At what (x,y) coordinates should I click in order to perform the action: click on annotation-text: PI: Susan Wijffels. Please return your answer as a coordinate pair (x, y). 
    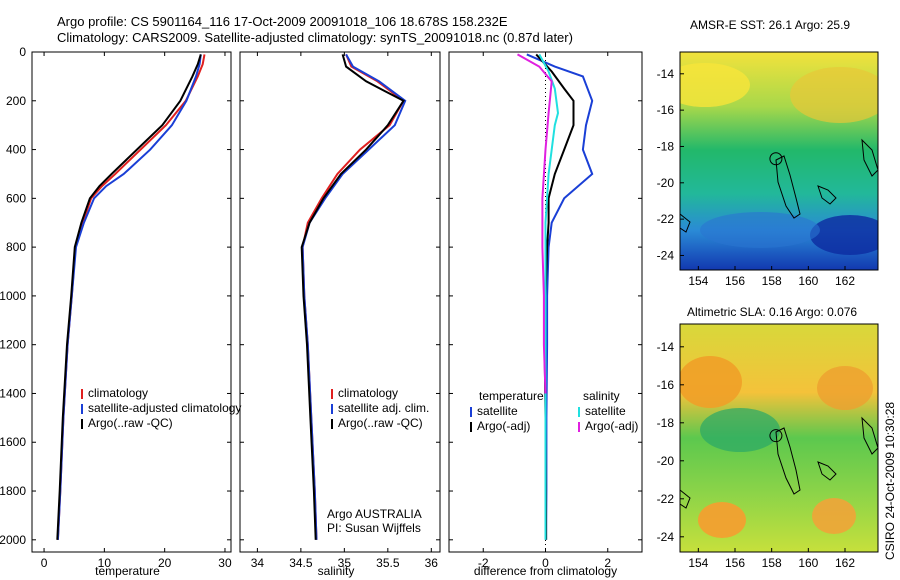
    Looking at the image, I should click on (374, 528).